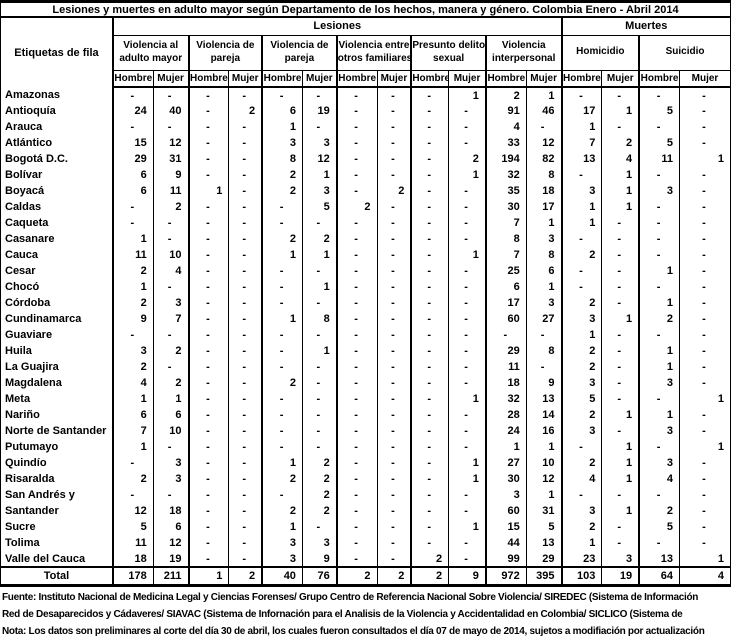 Image resolution: width=731 pixels, height=641 pixels. Describe the element at coordinates (506, 559) in the screenshot. I see `cell: 99` at that location.